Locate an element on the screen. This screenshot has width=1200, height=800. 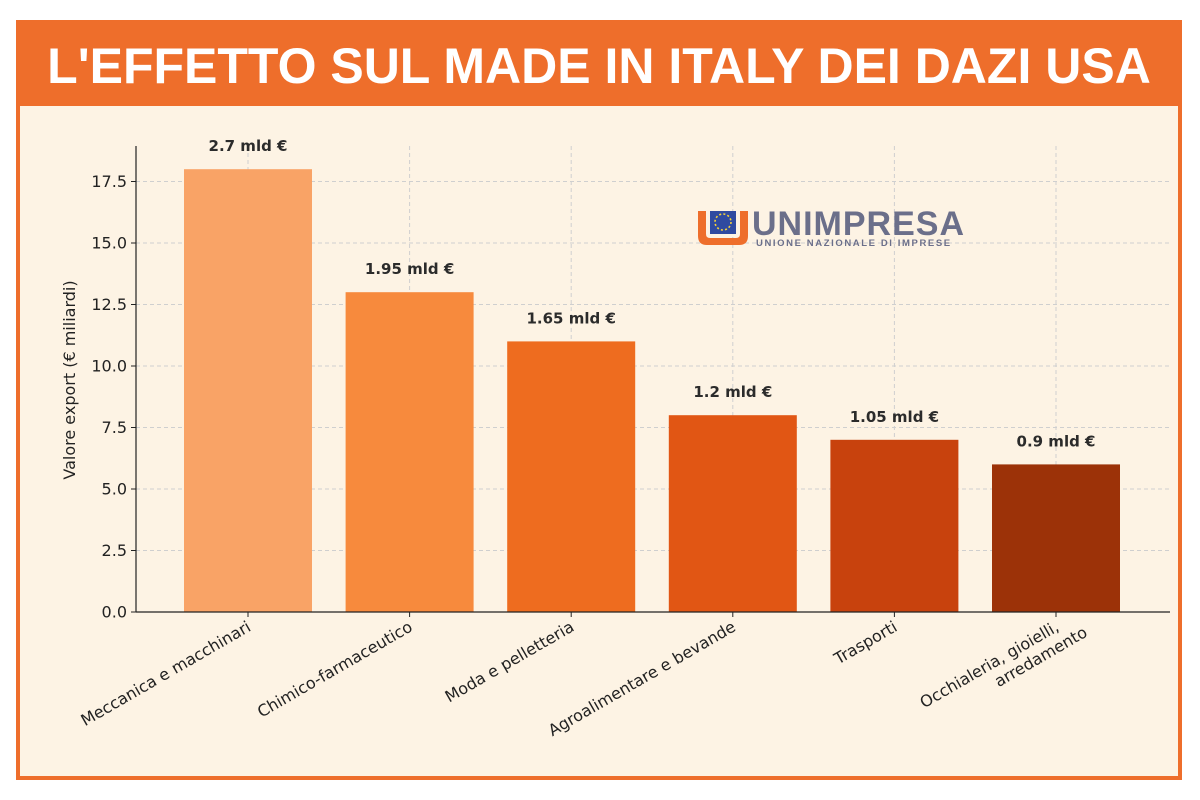
value-label: 1.05 mld € is located at coordinates (894, 417).